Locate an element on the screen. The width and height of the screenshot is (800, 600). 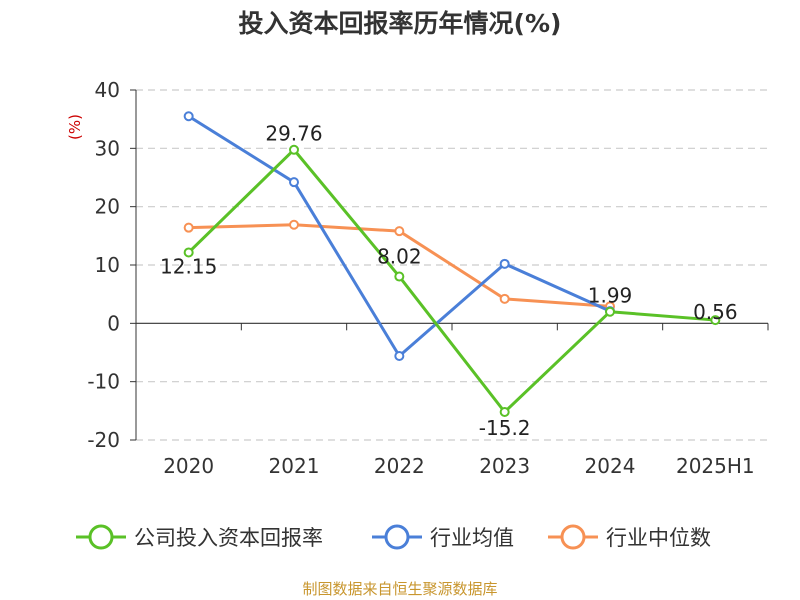
source-note: 制图数据来自恒生聚源数据库 is located at coordinates (400, 589).